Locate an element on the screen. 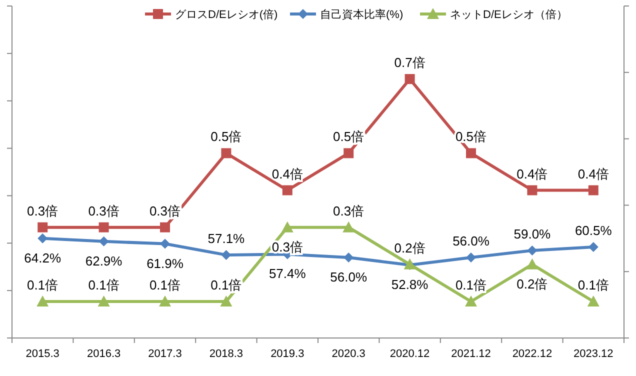  x-tick-label: 2021.12 is located at coordinates (471, 354).